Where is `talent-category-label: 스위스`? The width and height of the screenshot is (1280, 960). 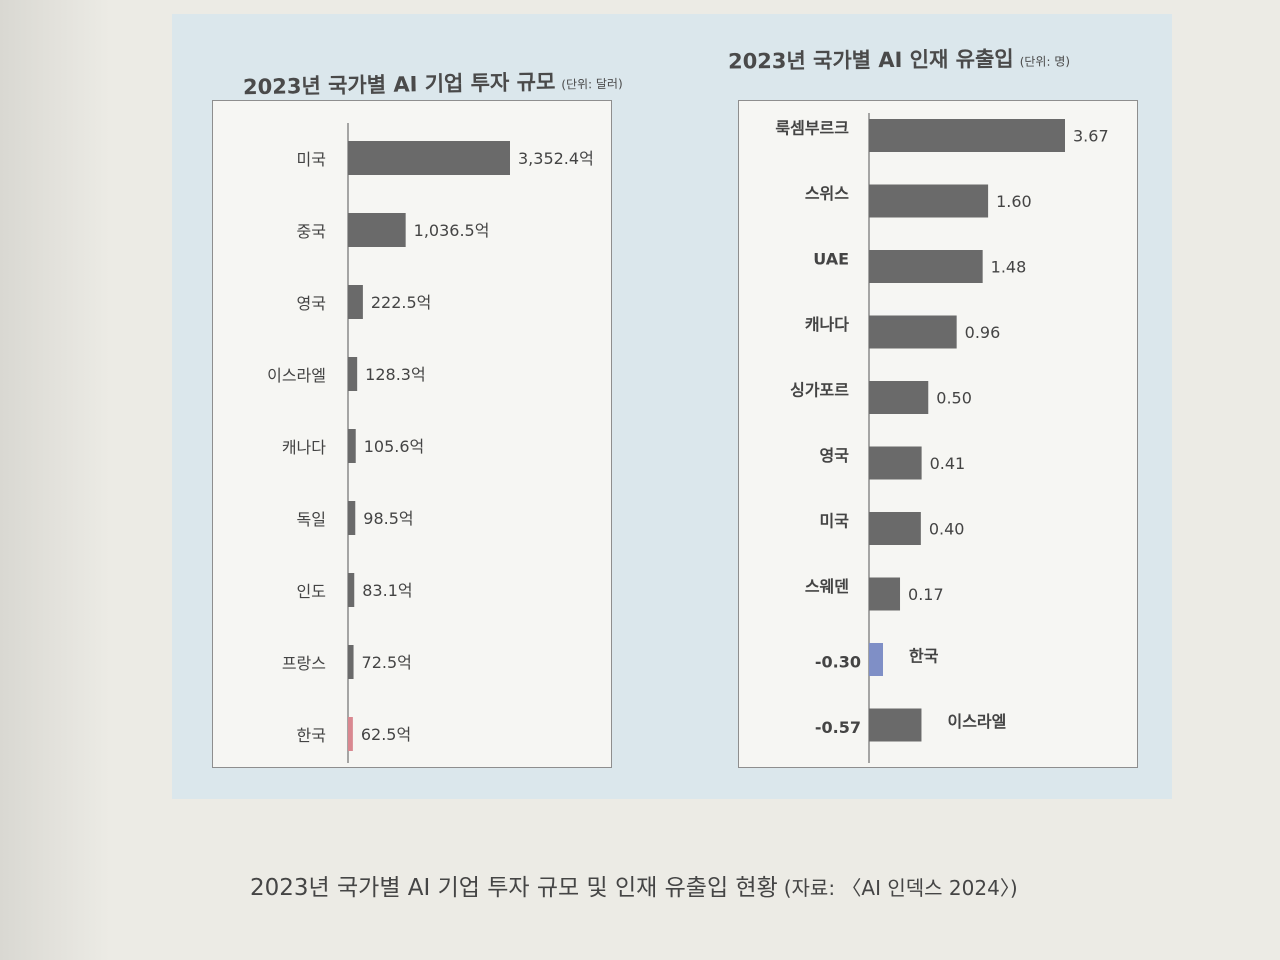
talent-category-label: 스위스 is located at coordinates (827, 193).